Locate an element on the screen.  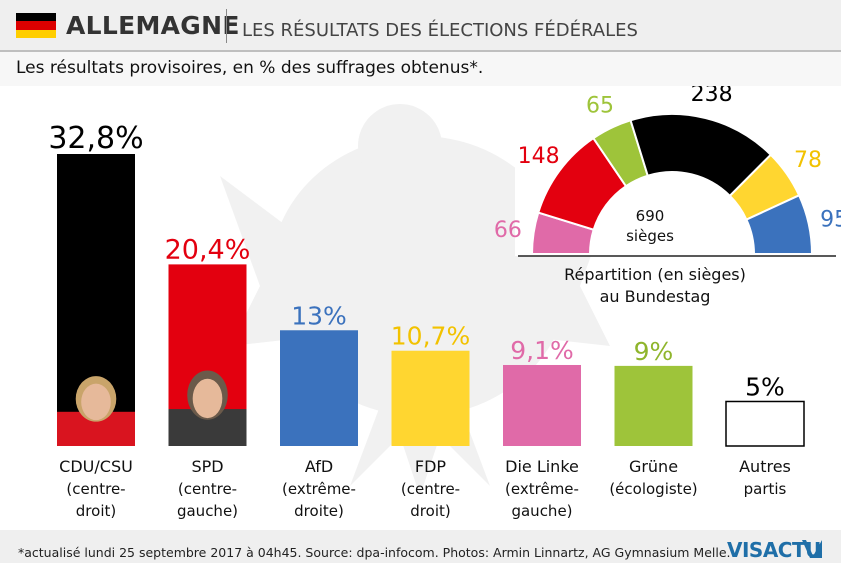
bar-value-label: 20,4% is located at coordinates (208, 249).